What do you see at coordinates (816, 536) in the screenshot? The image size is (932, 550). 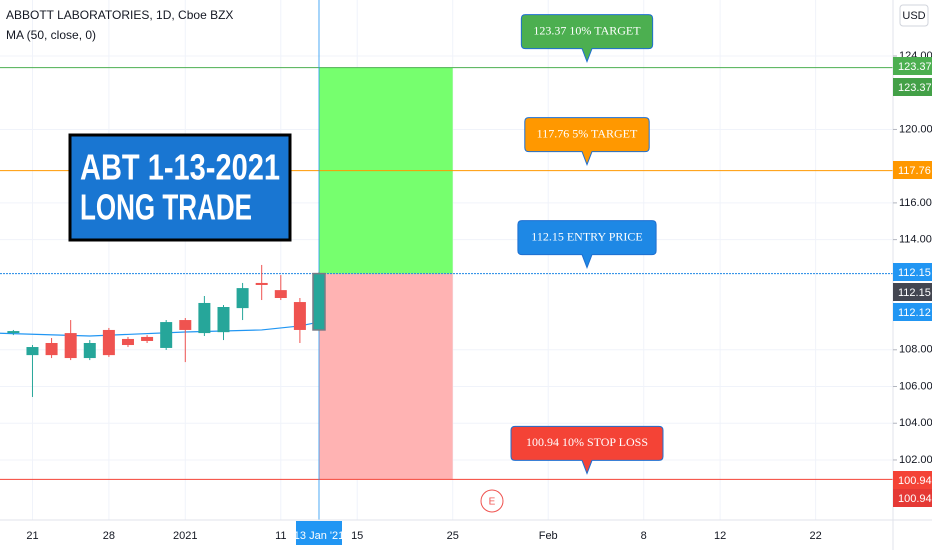 I see `x-tick-label: 22` at bounding box center [816, 536].